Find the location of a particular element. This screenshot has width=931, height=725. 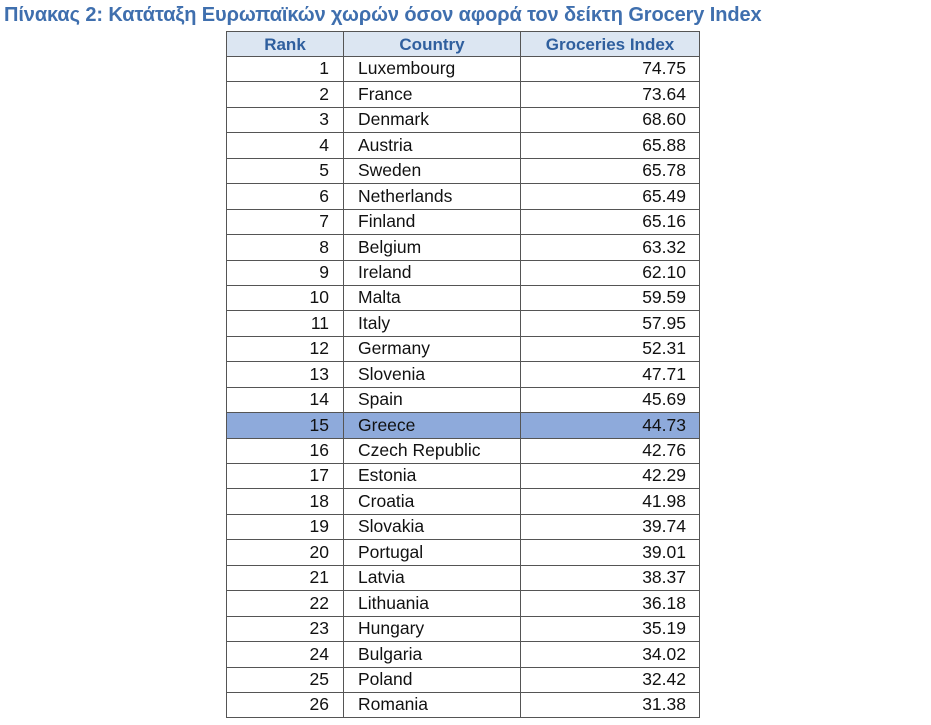

country-cell: Netherlands is located at coordinates (432, 196).